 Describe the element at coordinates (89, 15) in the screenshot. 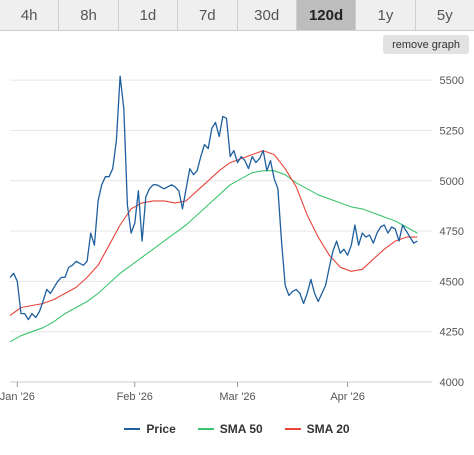

I see `tab-8h: 8h` at that location.